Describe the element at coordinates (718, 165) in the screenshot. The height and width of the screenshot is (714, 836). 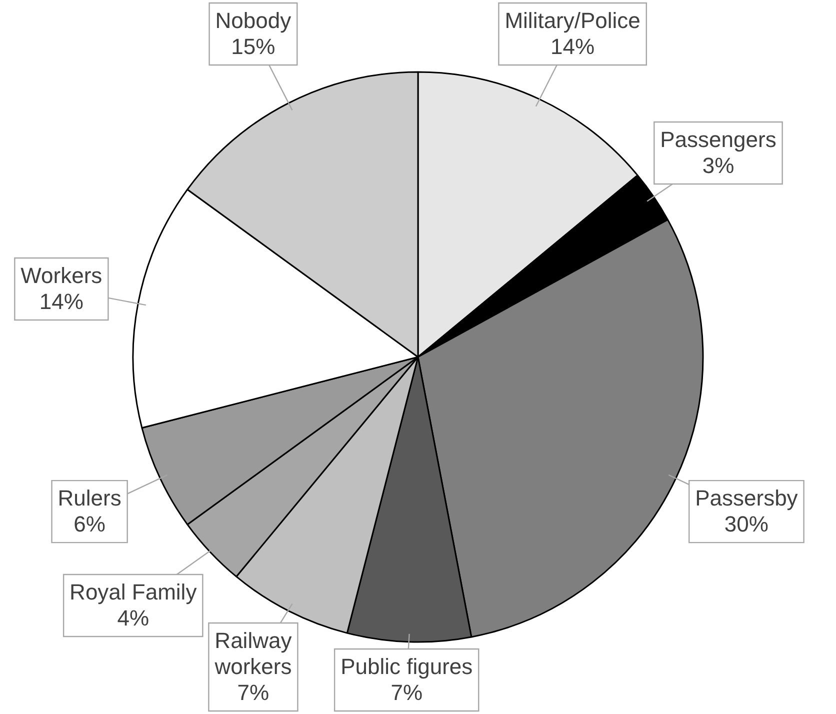
I see `data-label: 3%` at that location.